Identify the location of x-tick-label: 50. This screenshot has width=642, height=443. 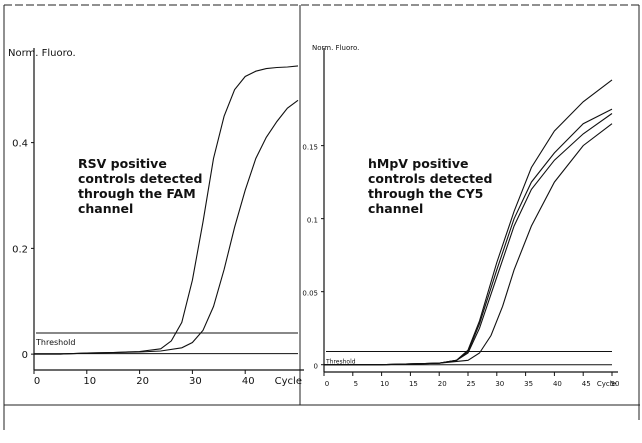
(615, 384).